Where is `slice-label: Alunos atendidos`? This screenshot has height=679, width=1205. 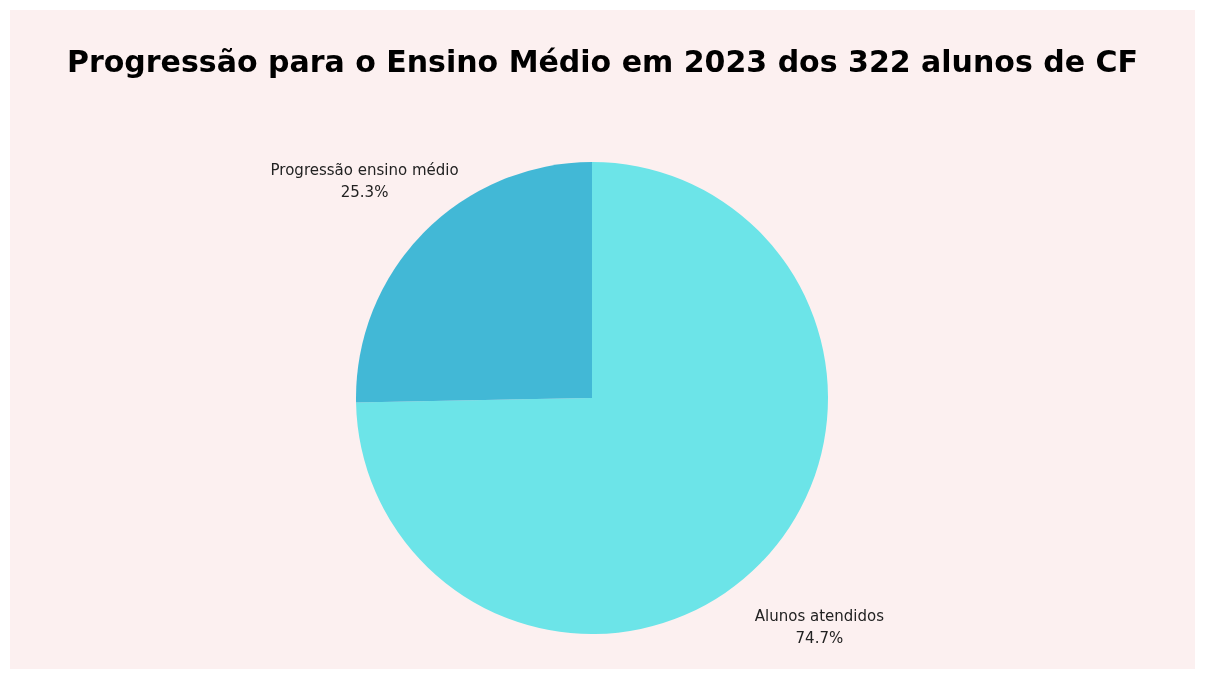
slice-label: Alunos atendidos is located at coordinates (819, 616).